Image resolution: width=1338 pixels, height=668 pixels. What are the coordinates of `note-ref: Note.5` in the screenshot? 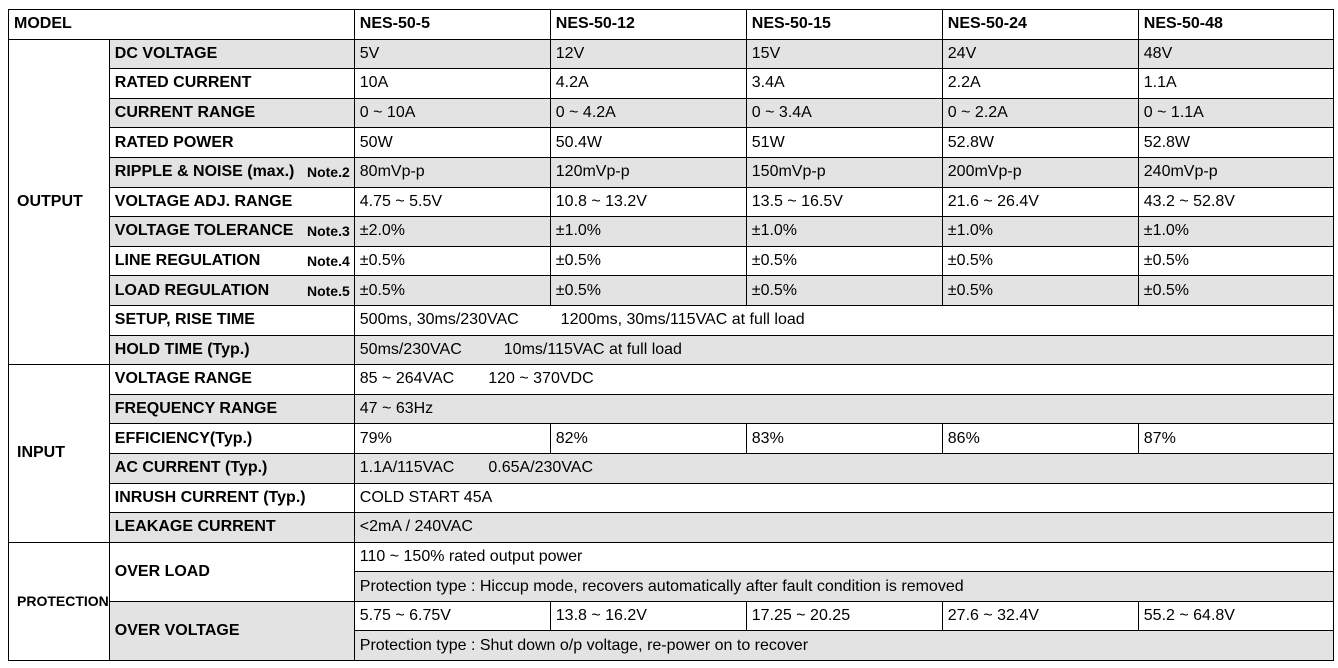 It's located at (328, 290).